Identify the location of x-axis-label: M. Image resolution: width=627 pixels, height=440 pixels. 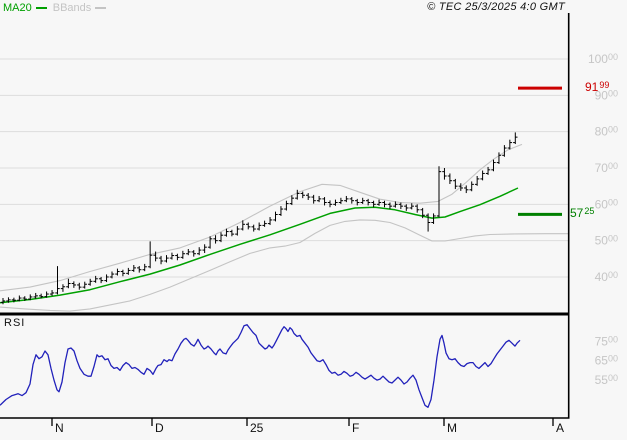
(452, 428).